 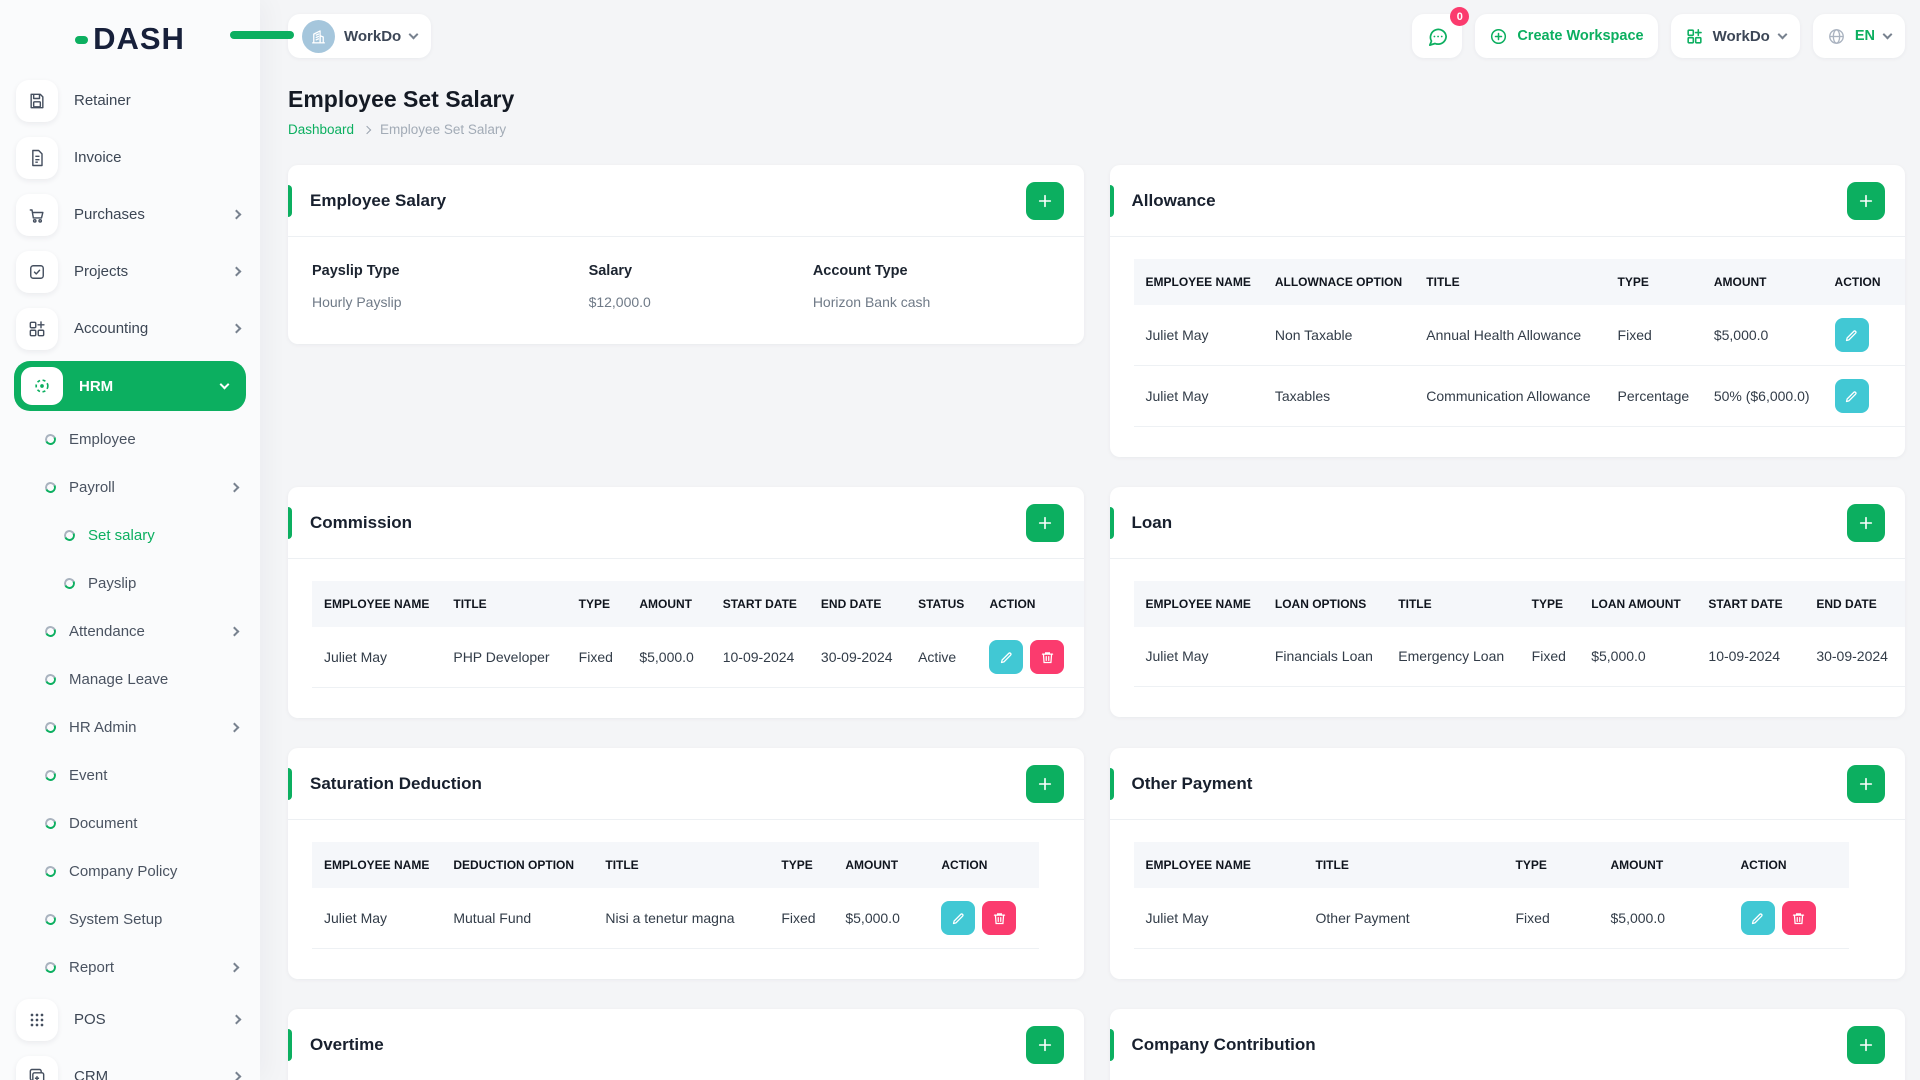 I want to click on field-payslip-type: Payslip Type Hourly Payslip, so click(x=357, y=286).